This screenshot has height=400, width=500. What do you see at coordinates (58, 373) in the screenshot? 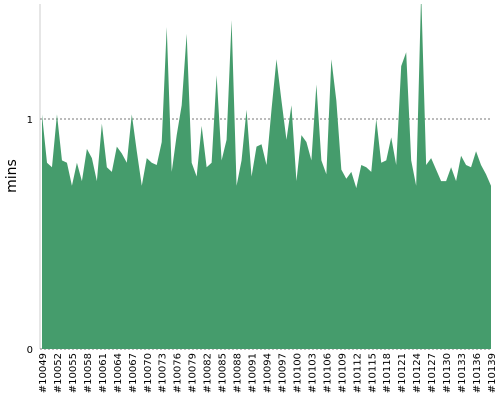
I see `x-tick-label: #10052` at bounding box center [58, 373].